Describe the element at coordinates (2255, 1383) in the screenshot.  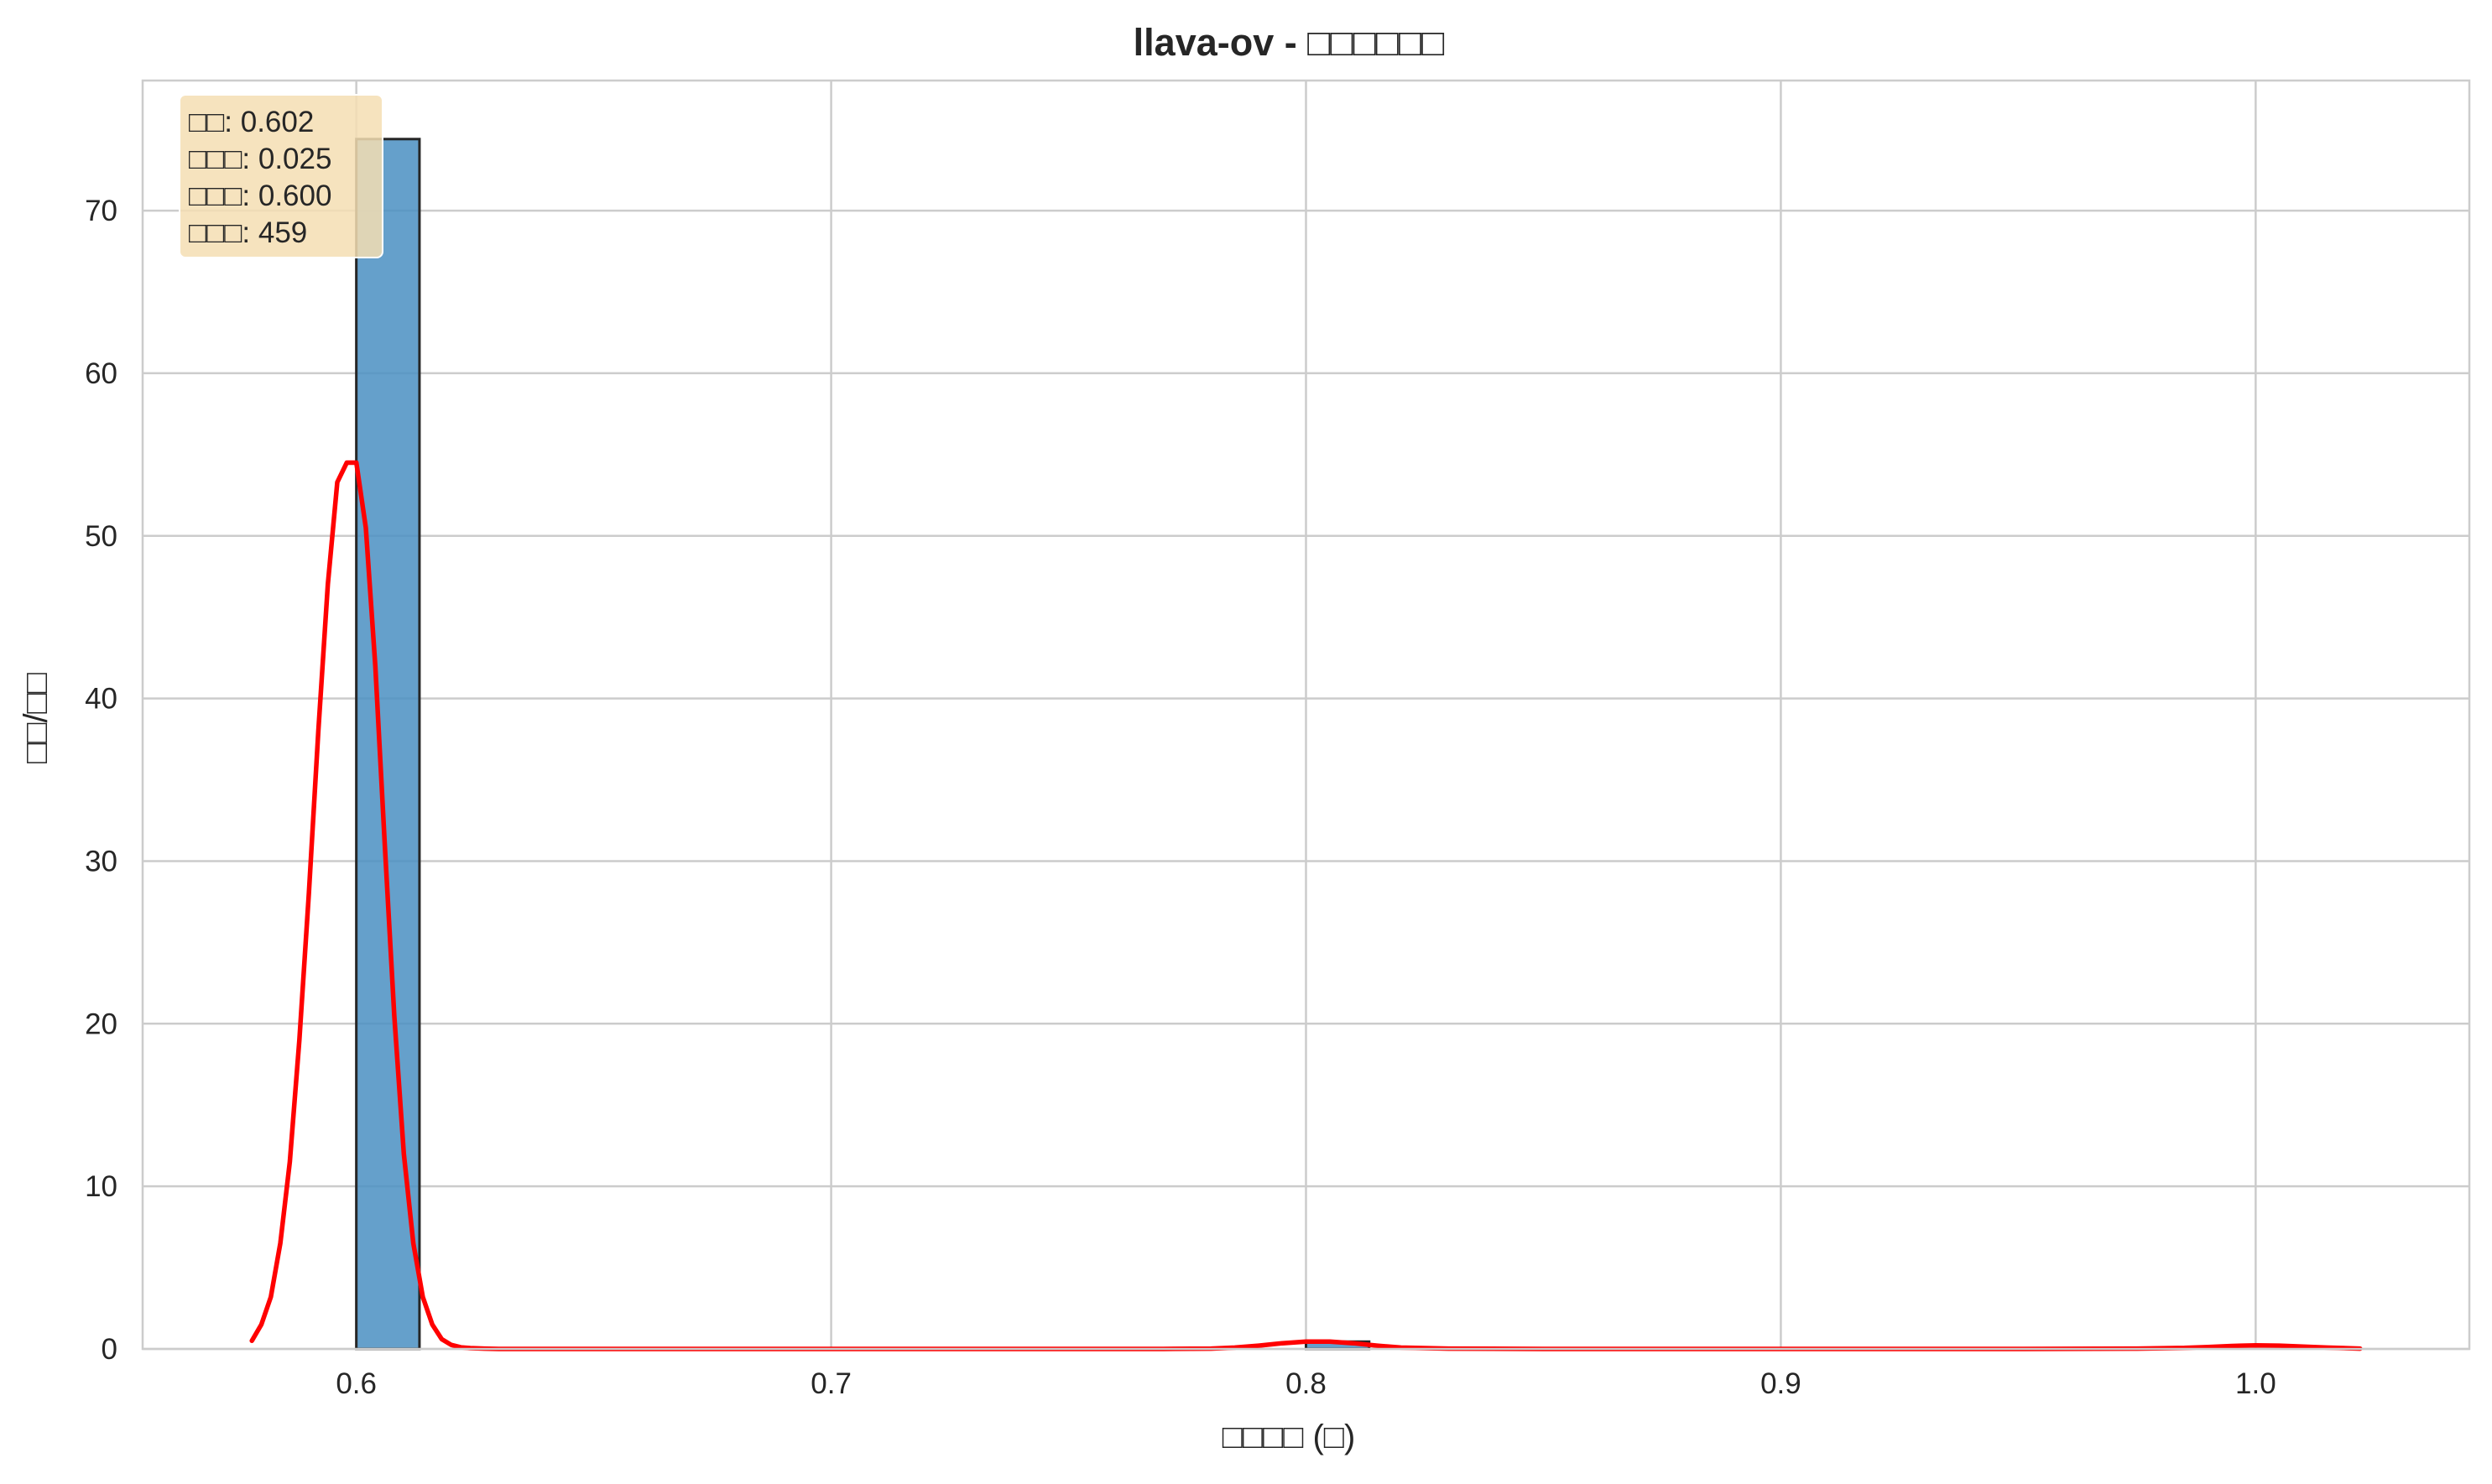
I see `x-tick-label: 1.0` at that location.